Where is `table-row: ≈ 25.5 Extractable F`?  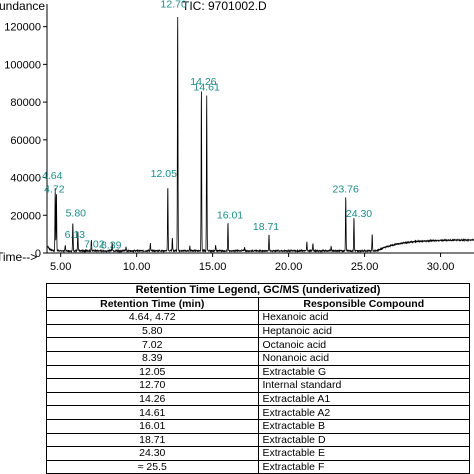
table-row: ≈ 25.5 Extractable F is located at coordinates (258, 466).